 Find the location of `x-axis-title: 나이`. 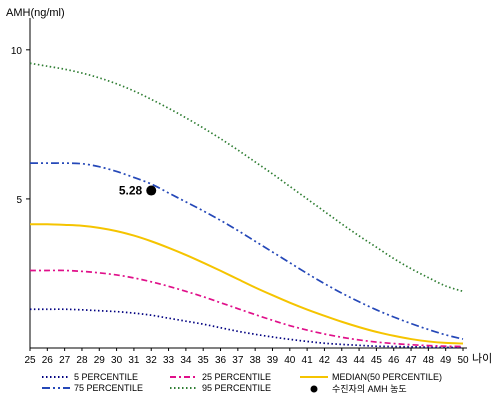

x-axis-title: 나이 is located at coordinates (482, 358).